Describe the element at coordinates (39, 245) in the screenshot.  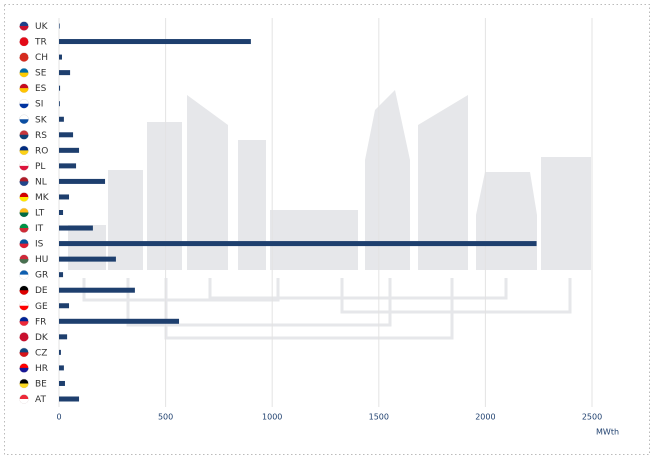
I see `y-tick-label: IS` at that location.